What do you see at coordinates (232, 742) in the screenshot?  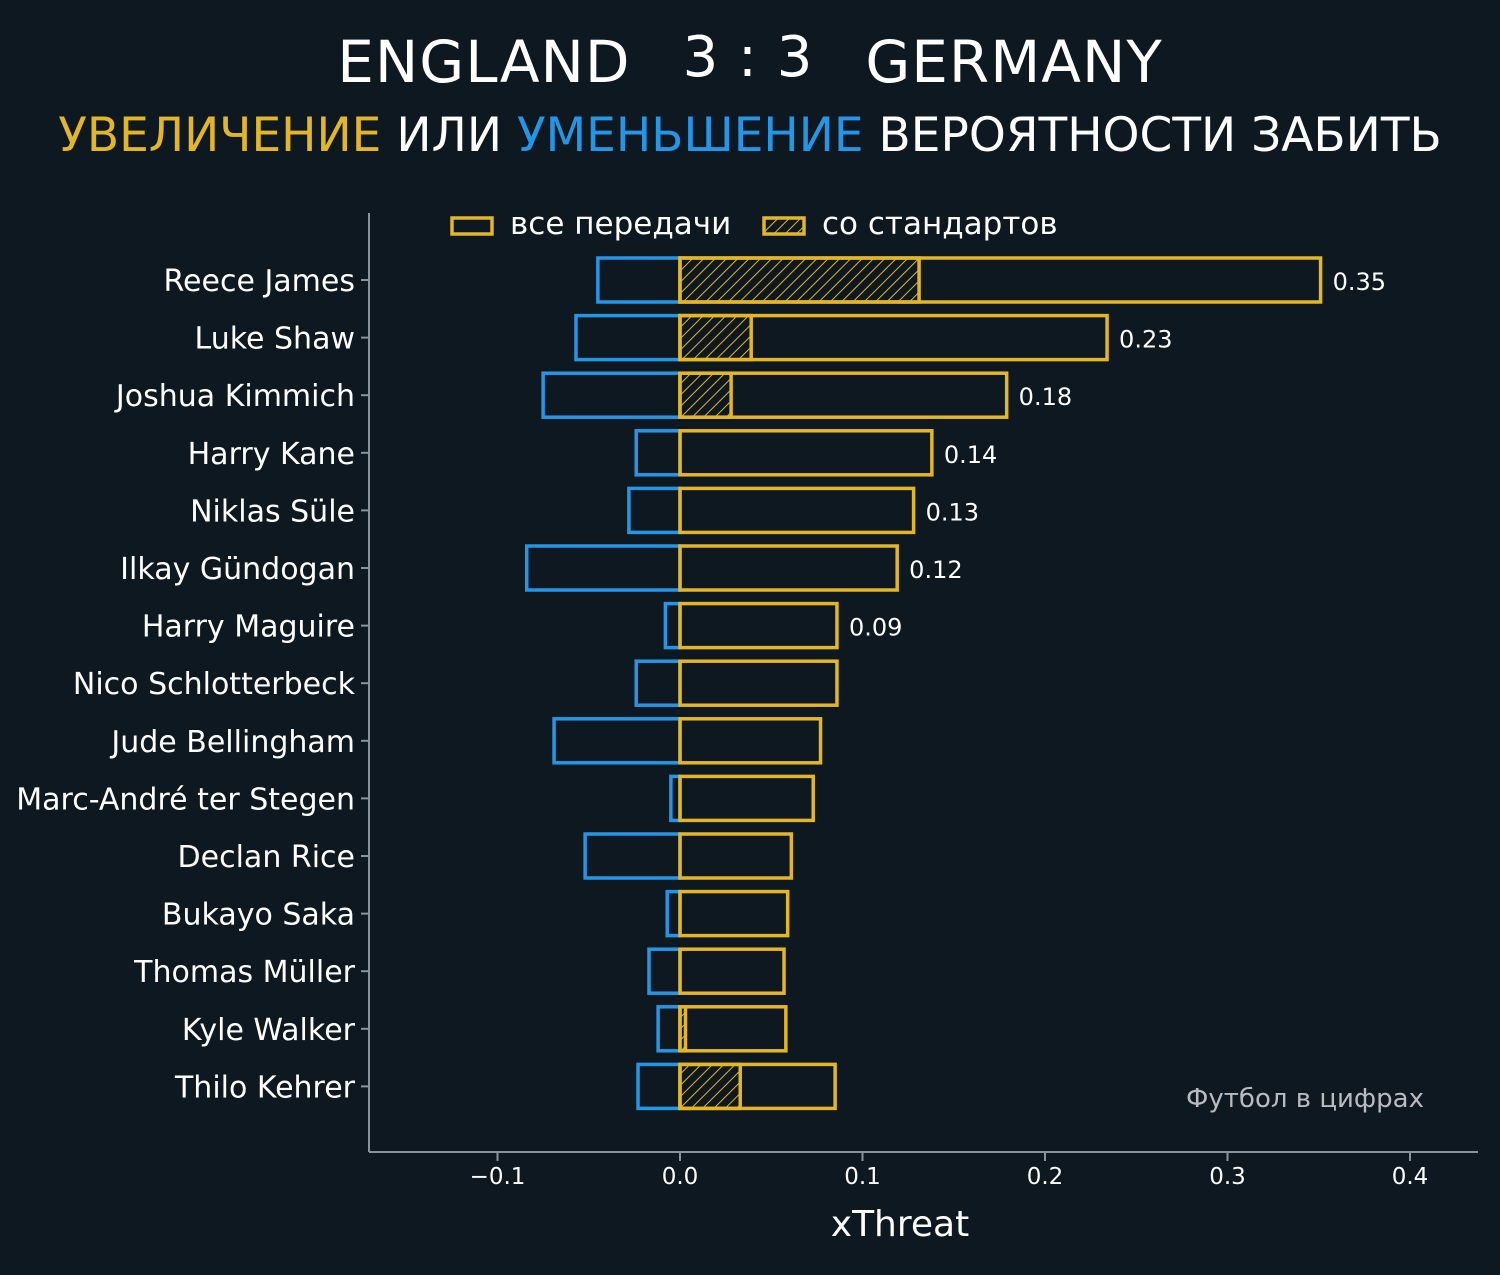 I see `player-label: Jude Bellingham` at bounding box center [232, 742].